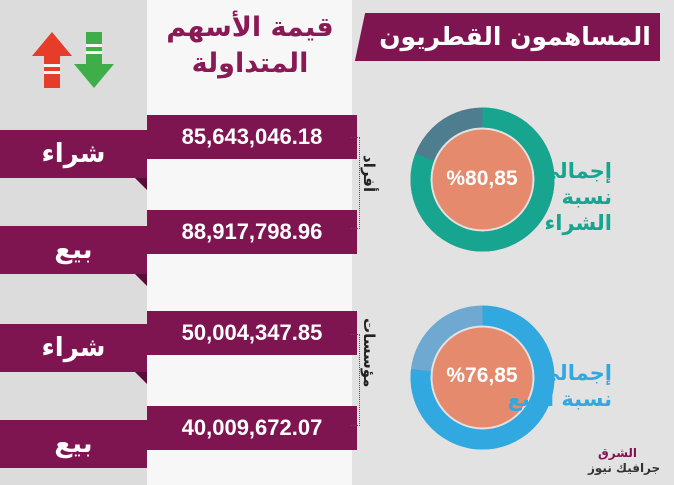  What do you see at coordinates (557, 386) in the screenshot?
I see `sell-ratio-label: إجمالي نسبة البيع` at bounding box center [557, 386].